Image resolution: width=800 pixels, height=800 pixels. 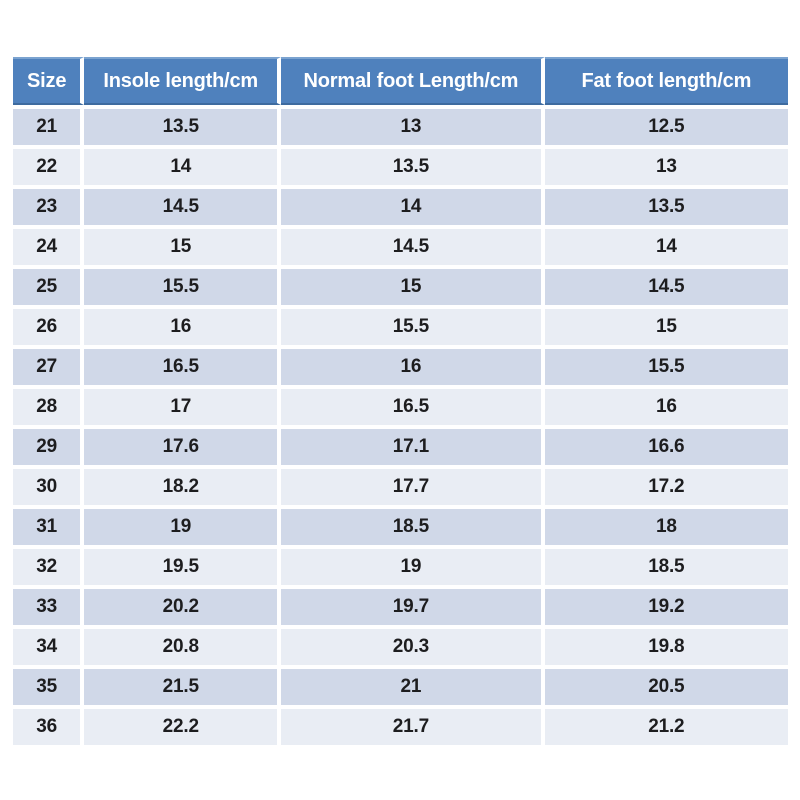 I want to click on table-row: 22 14 13.5 13, so click(x=400, y=165).